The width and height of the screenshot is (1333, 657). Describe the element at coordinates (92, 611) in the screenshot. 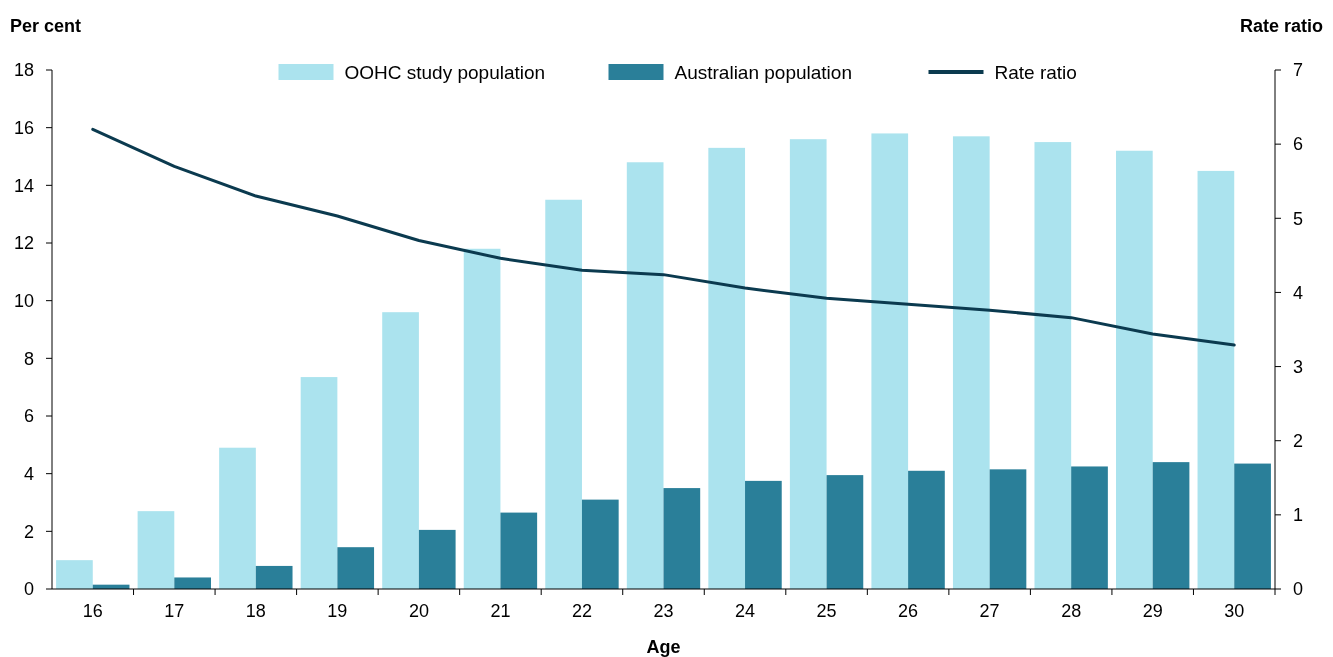

I see `x-tick-label: 16` at that location.